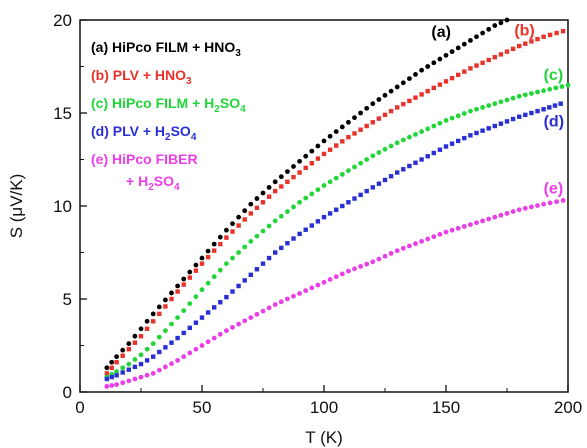 Image resolution: width=587 pixels, height=448 pixels. Describe the element at coordinates (153, 183) in the screenshot. I see `legend-entry-e-line2: + H2SO4` at that location.